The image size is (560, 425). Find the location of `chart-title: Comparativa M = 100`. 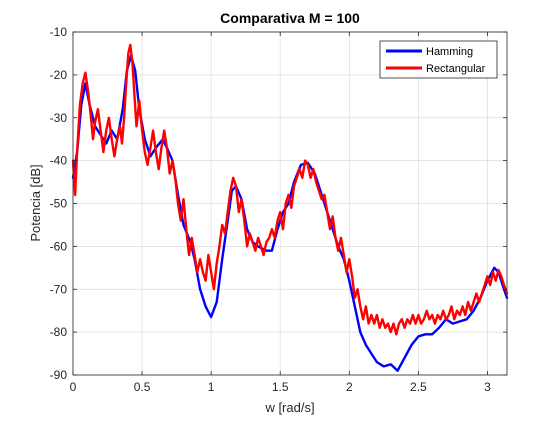

chart-title: Comparativa M = 100 is located at coordinates (290, 18).